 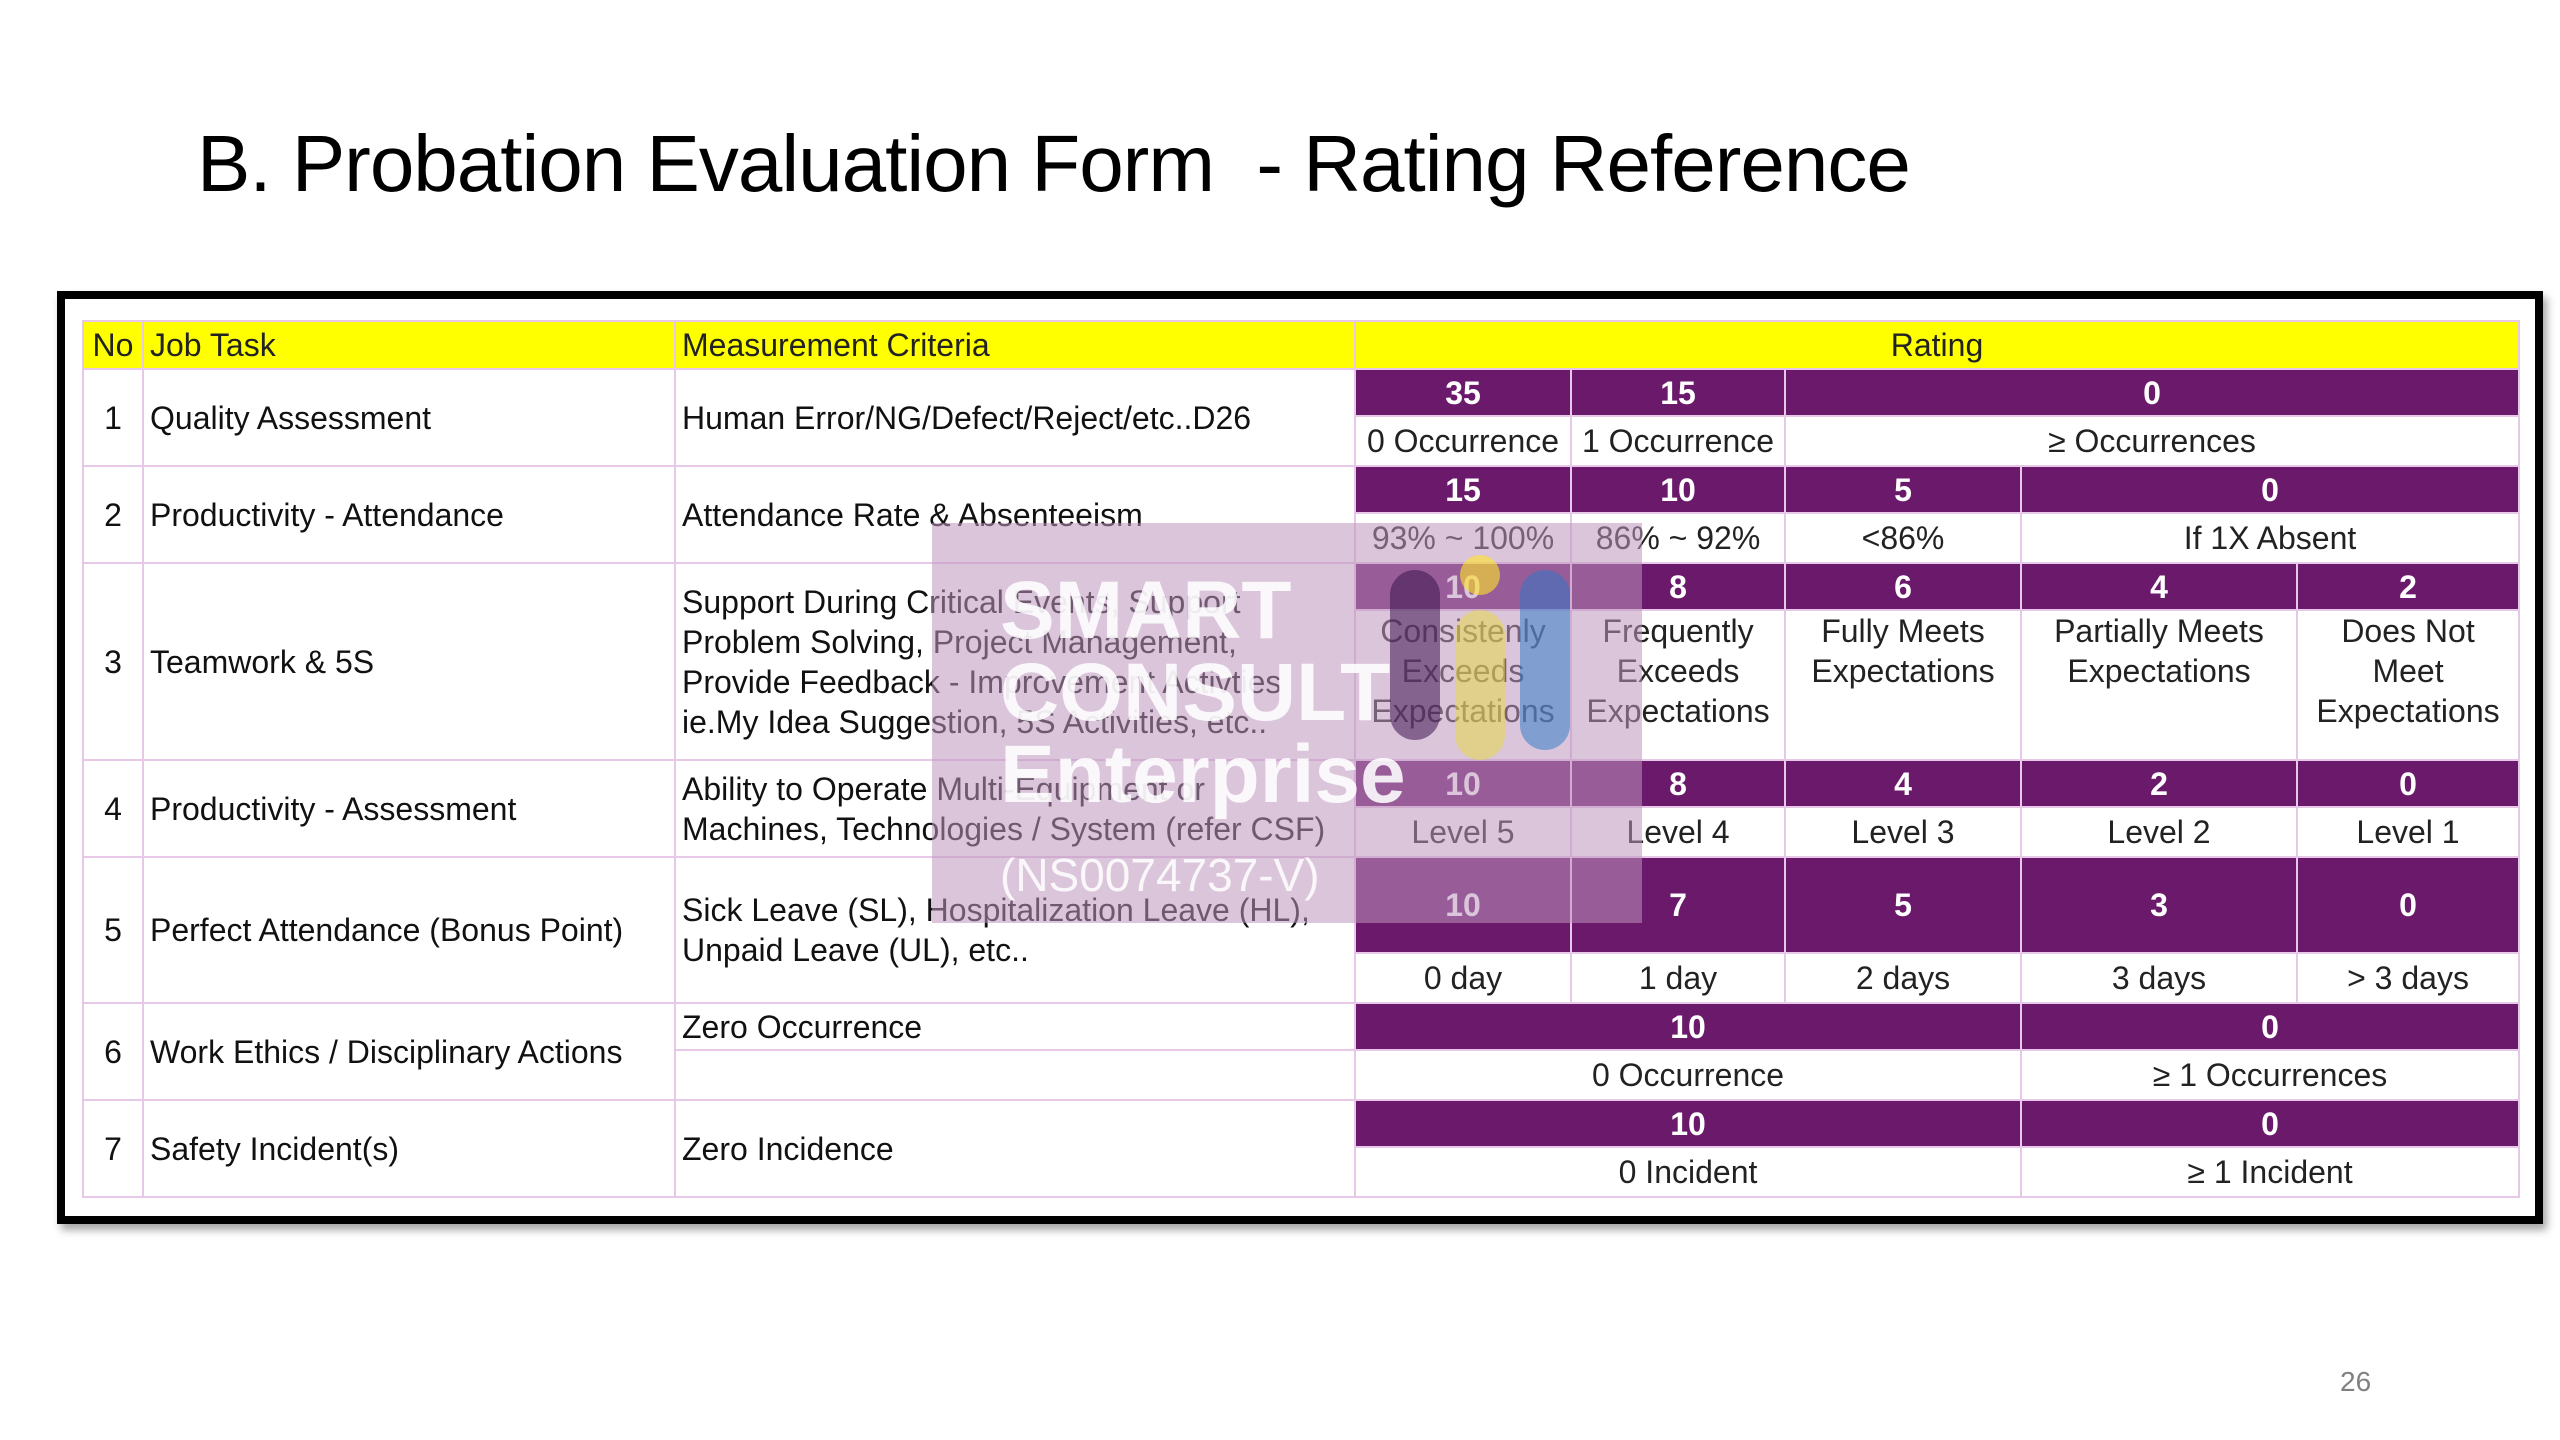 I want to click on measurement-criteria: Attendance Rate & Absenteeism, so click(x=1015, y=514).